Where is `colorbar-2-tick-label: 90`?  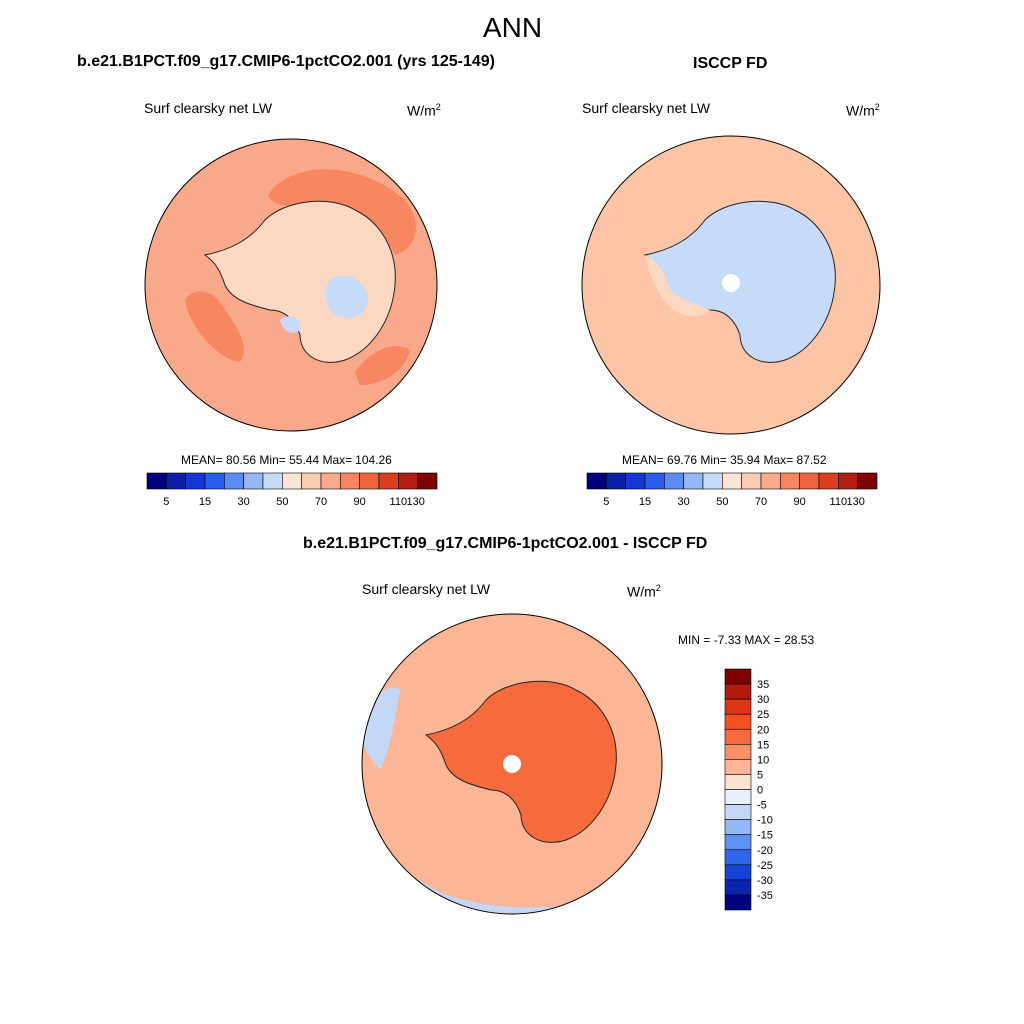 colorbar-2-tick-label: 90 is located at coordinates (800, 502).